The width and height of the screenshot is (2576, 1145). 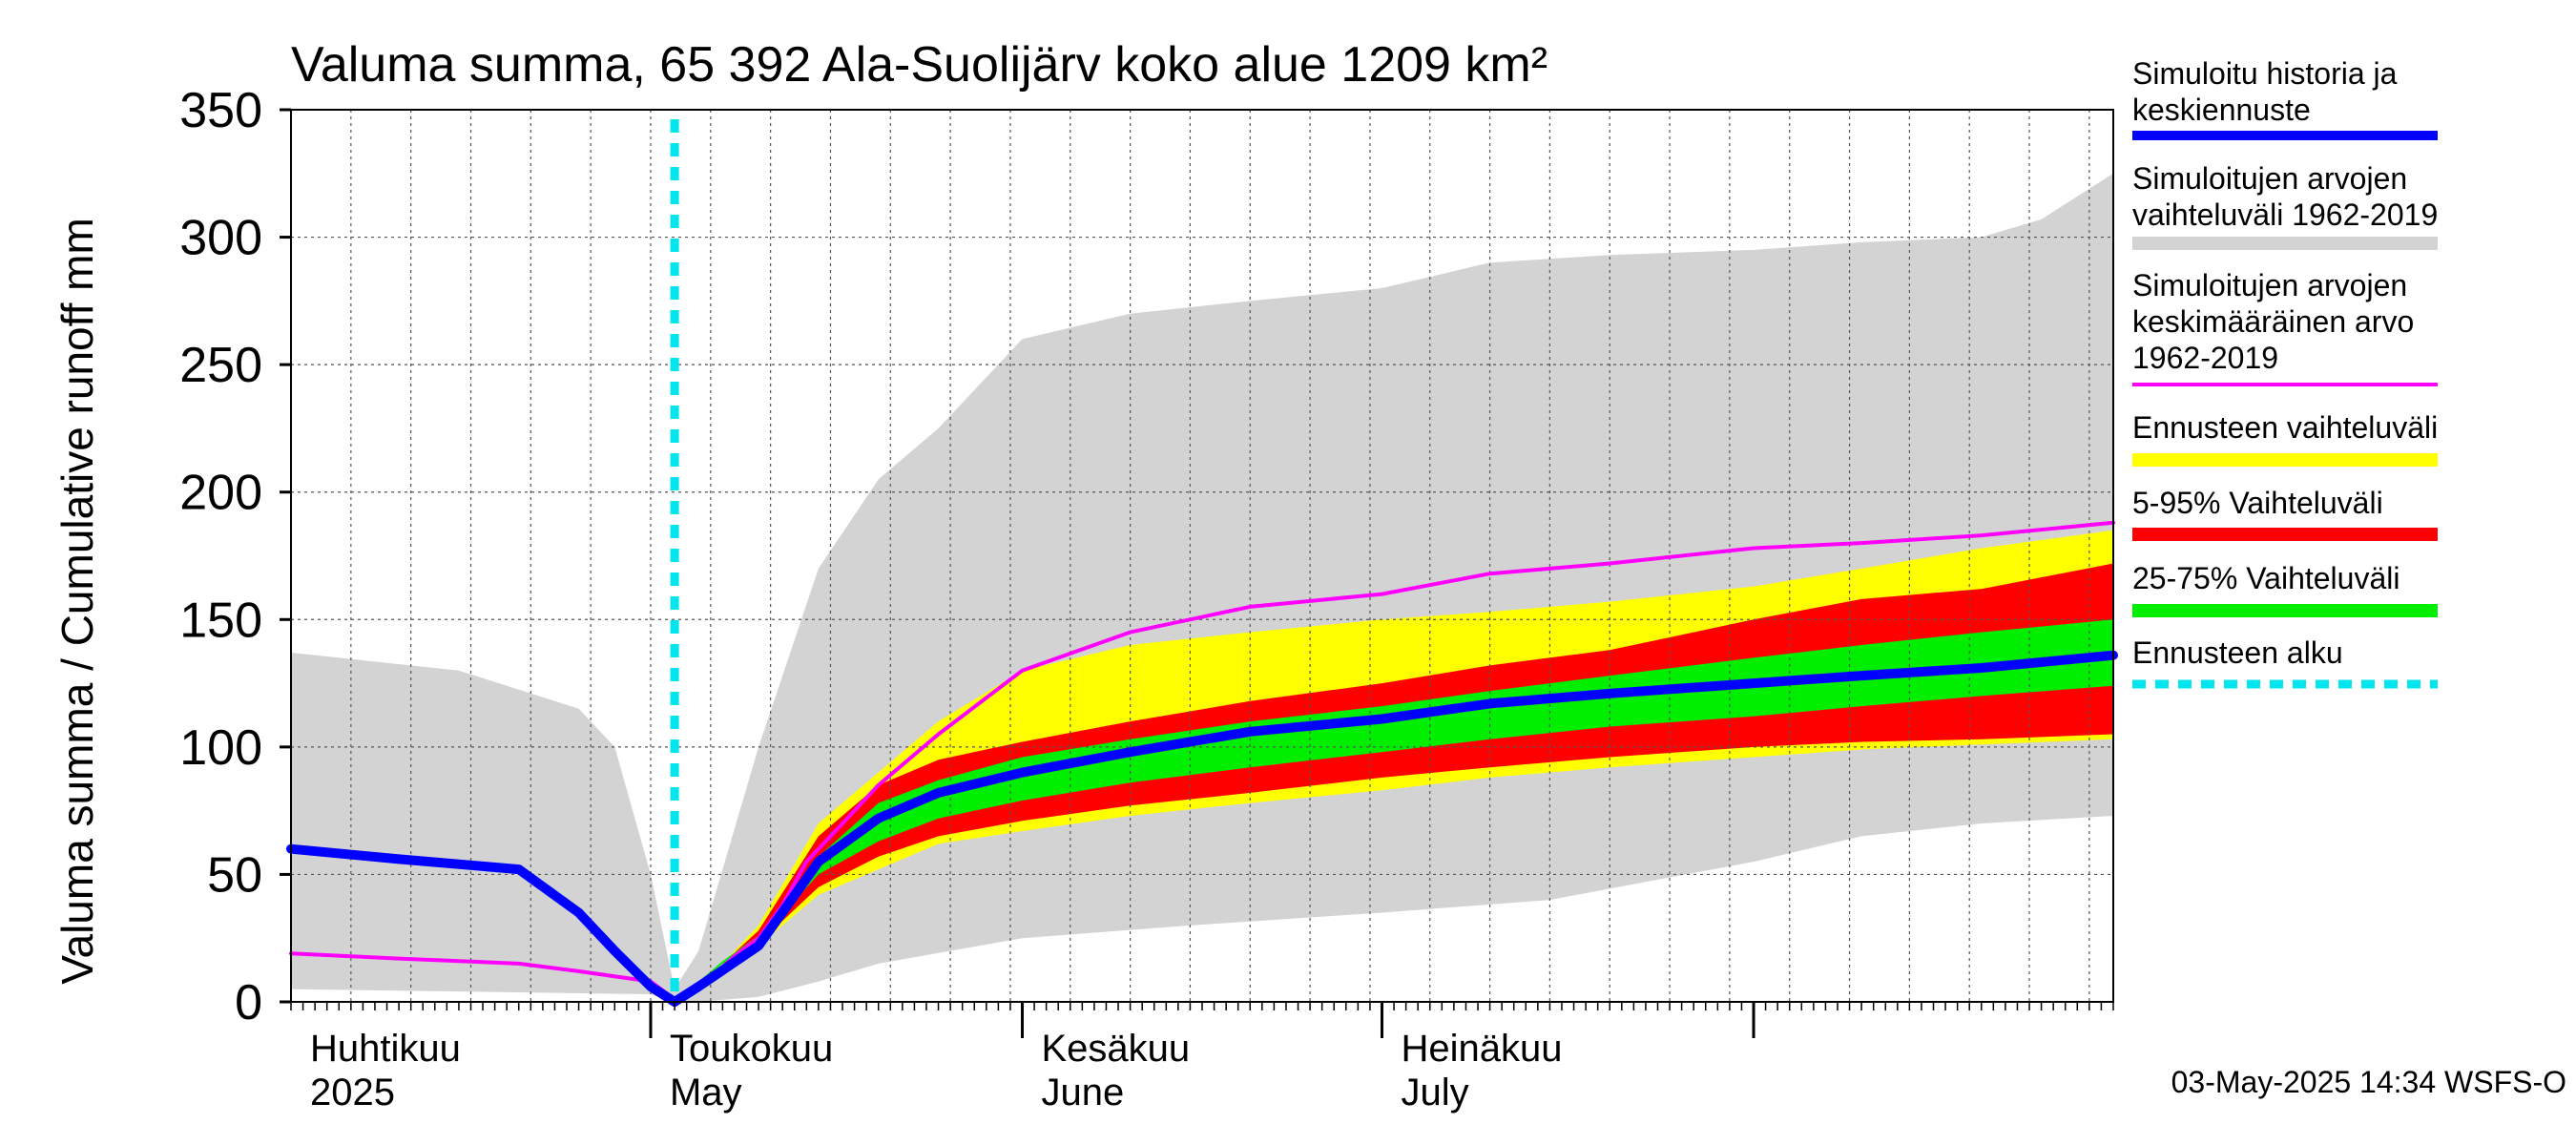 What do you see at coordinates (220, 493) in the screenshot?
I see `y-tick-label: 200` at bounding box center [220, 493].